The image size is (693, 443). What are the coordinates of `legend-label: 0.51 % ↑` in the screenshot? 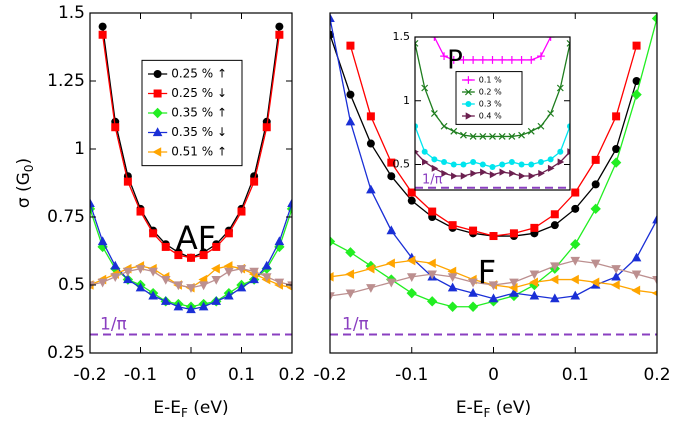 It's located at (199, 152).